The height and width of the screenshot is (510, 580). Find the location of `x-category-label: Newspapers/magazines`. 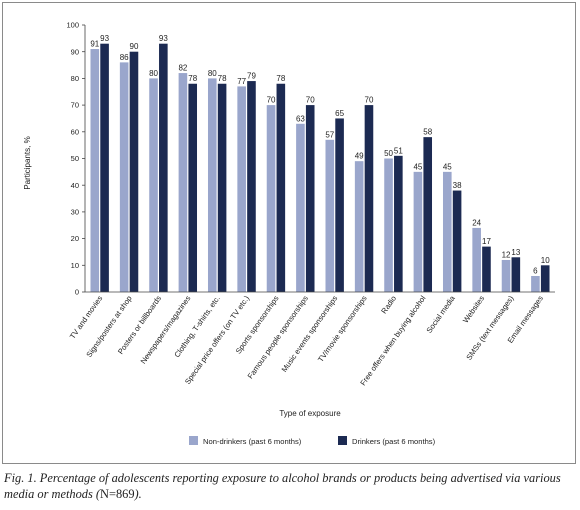

x-category-label: Newspapers/magazines is located at coordinates (166, 330).